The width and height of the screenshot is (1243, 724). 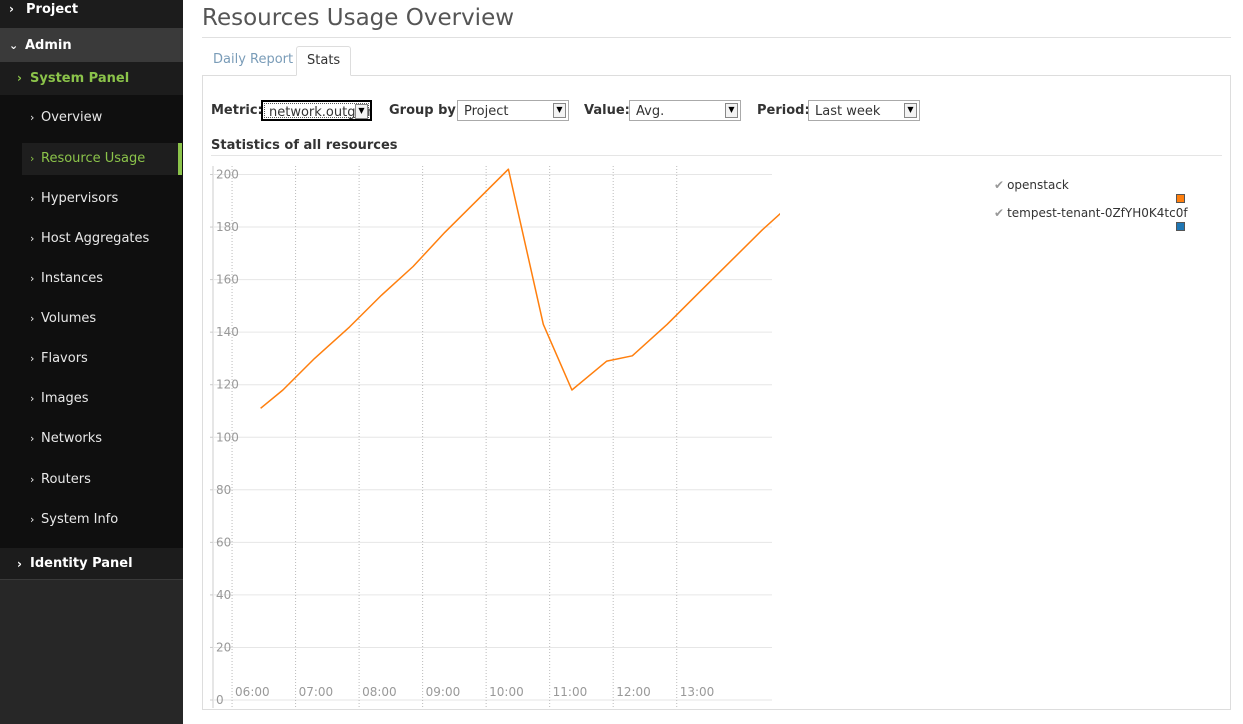 What do you see at coordinates (443, 692) in the screenshot?
I see `x-tick-label: 09:00` at bounding box center [443, 692].